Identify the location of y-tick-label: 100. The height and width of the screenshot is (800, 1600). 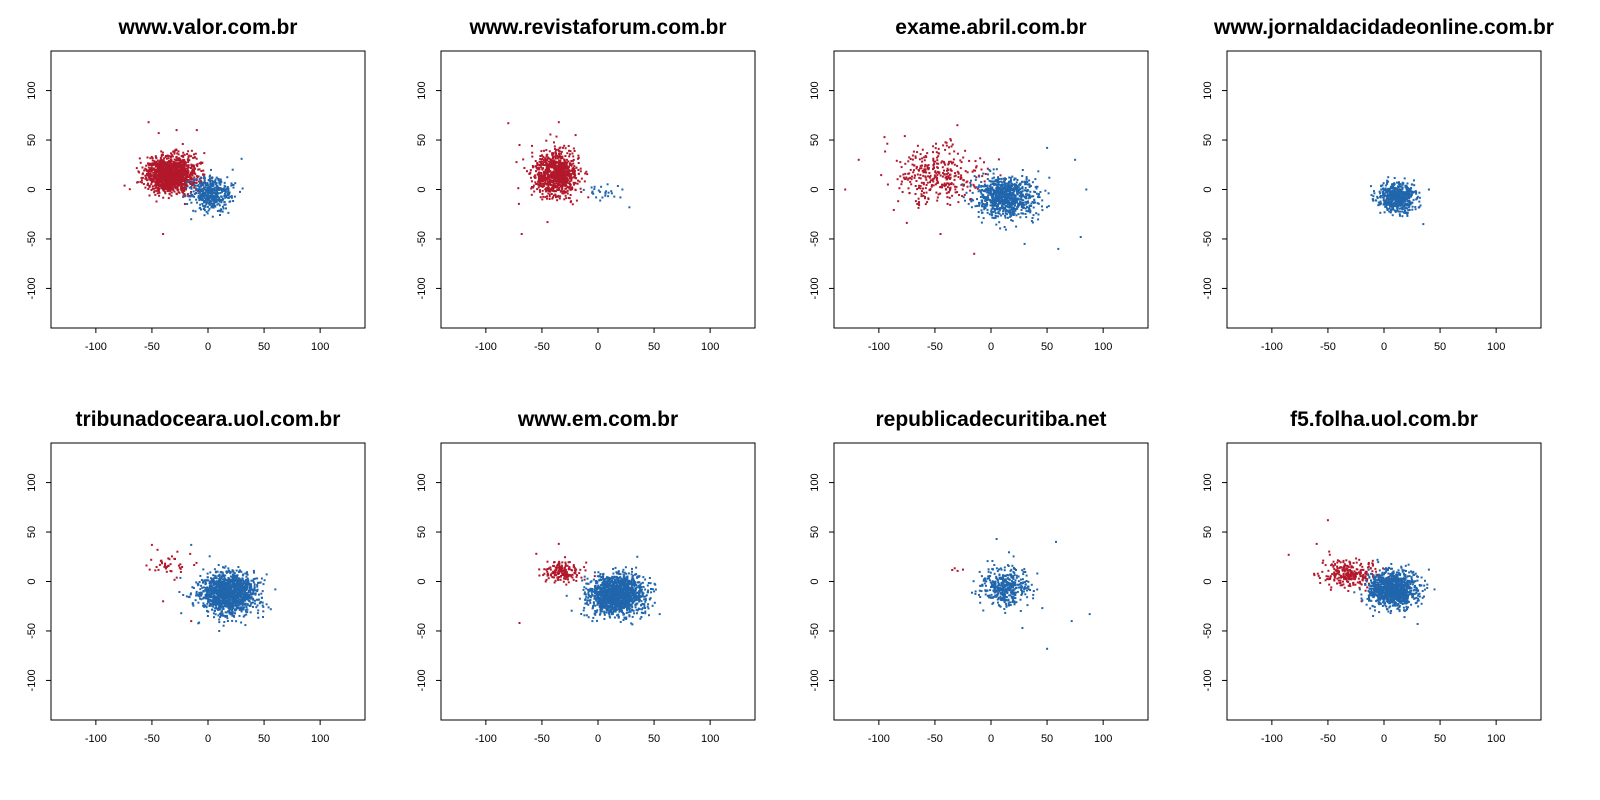
(422, 90).